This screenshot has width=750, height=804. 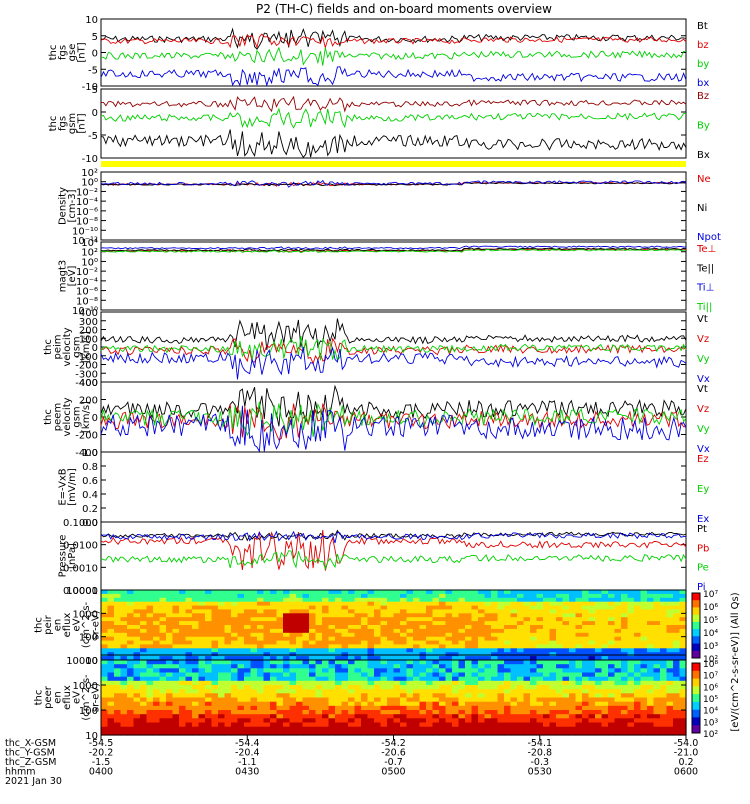 I want to click on y-axis-label: magt3, so click(x=62, y=276).